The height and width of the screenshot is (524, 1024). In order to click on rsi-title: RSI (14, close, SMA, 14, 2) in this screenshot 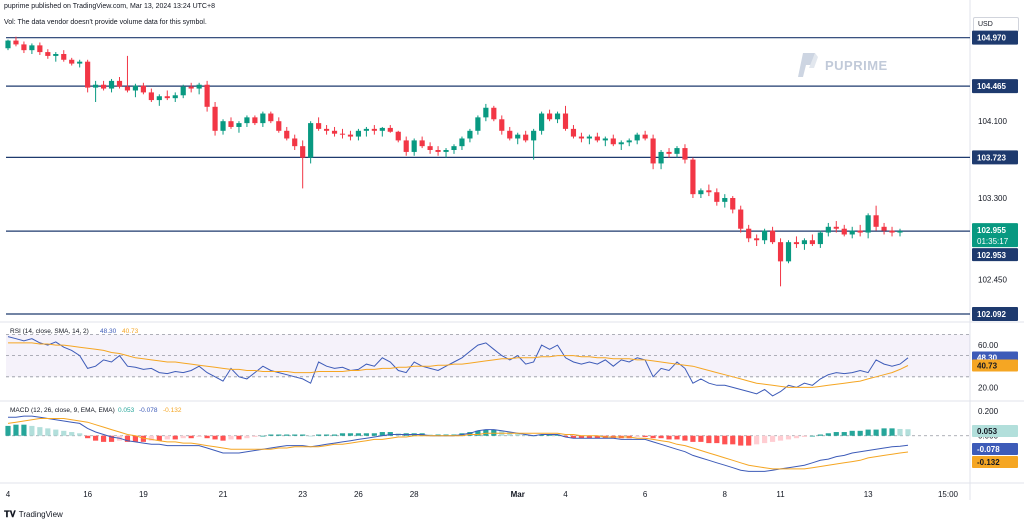, I will do `click(49, 331)`.